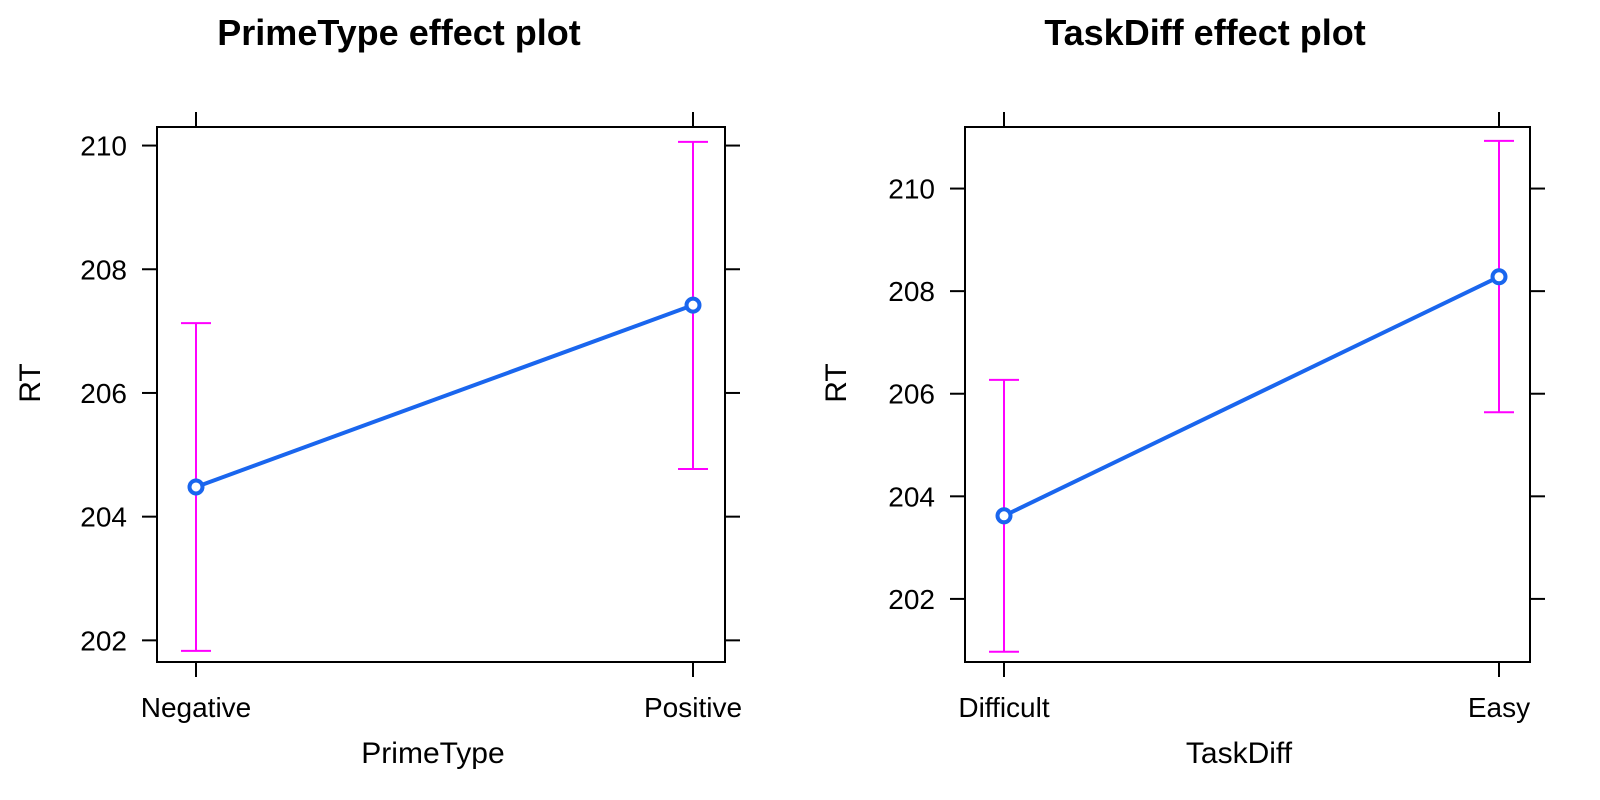  Describe the element at coordinates (1204, 32) in the screenshot. I see `chart-title: TaskDiff effect plot` at that location.